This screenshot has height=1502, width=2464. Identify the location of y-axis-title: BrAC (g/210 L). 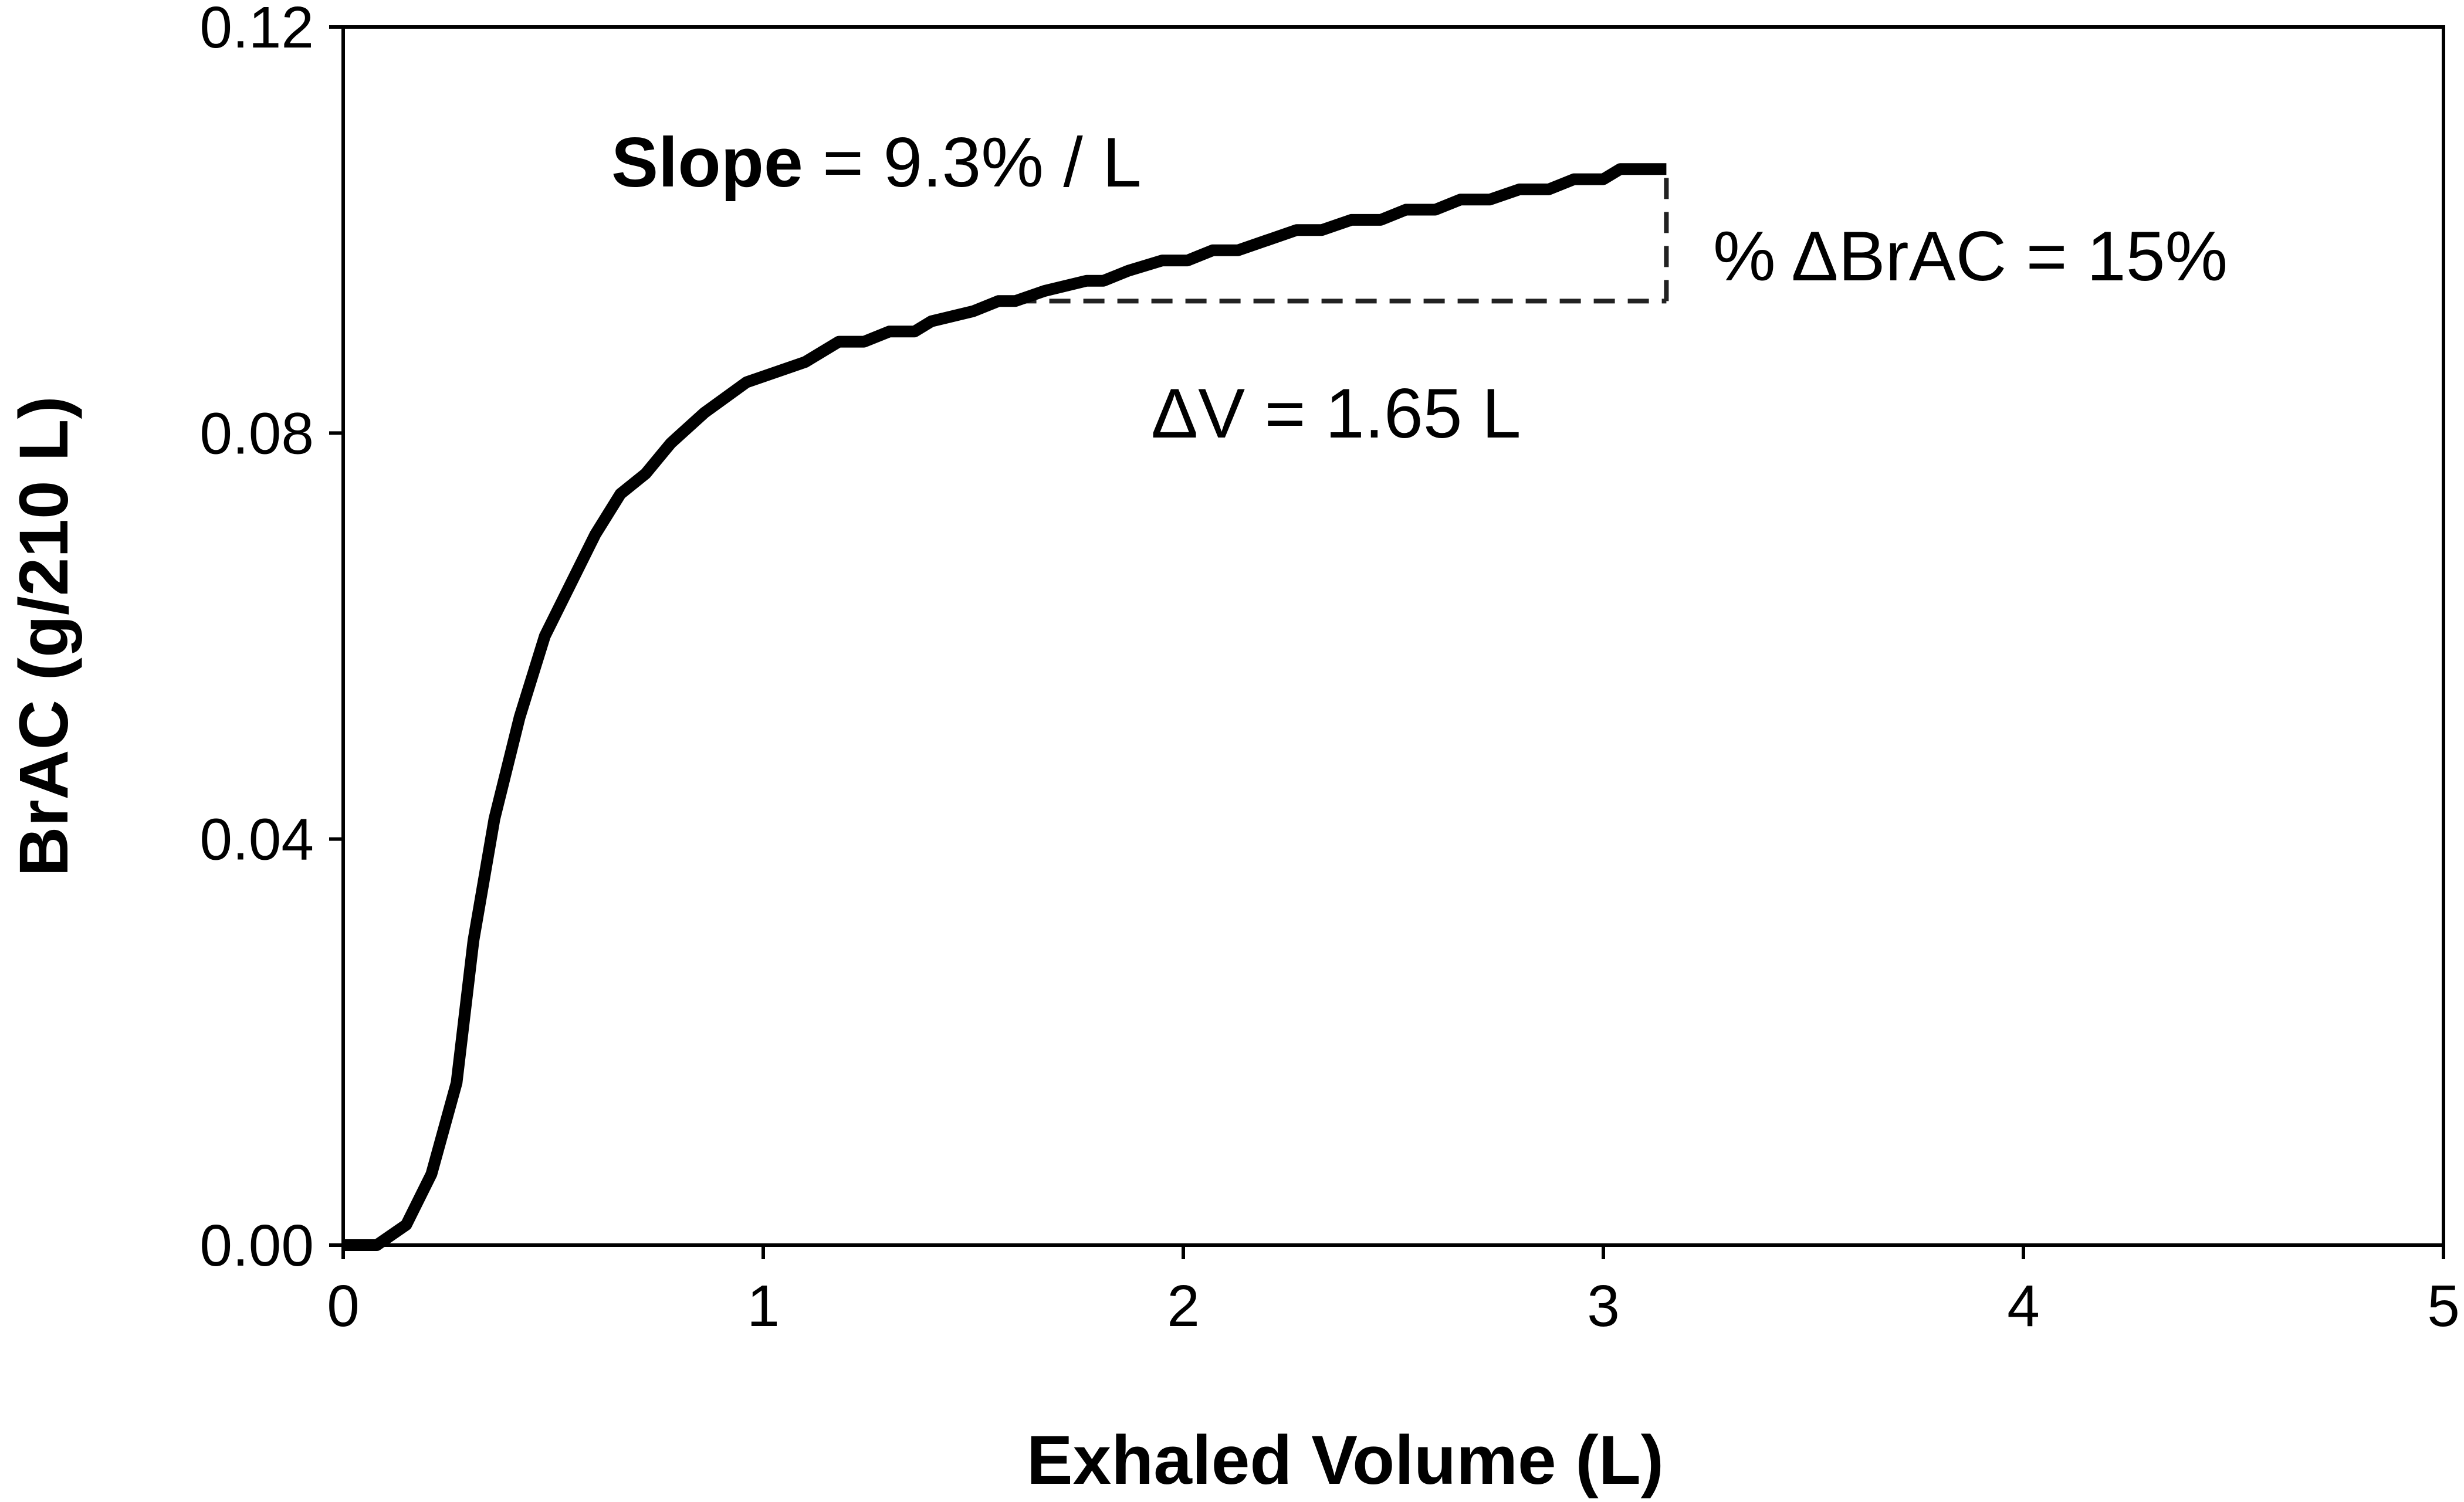
(44, 637).